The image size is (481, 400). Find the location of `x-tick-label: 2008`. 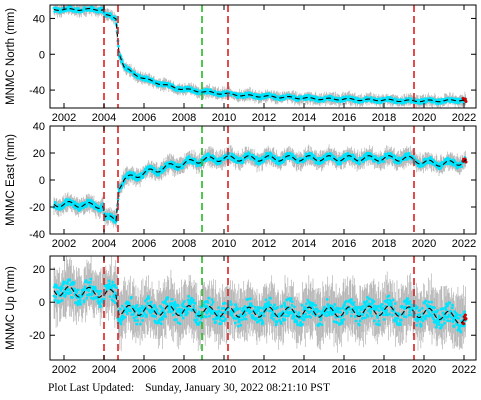

x-tick-label: 2008 is located at coordinates (184, 118).